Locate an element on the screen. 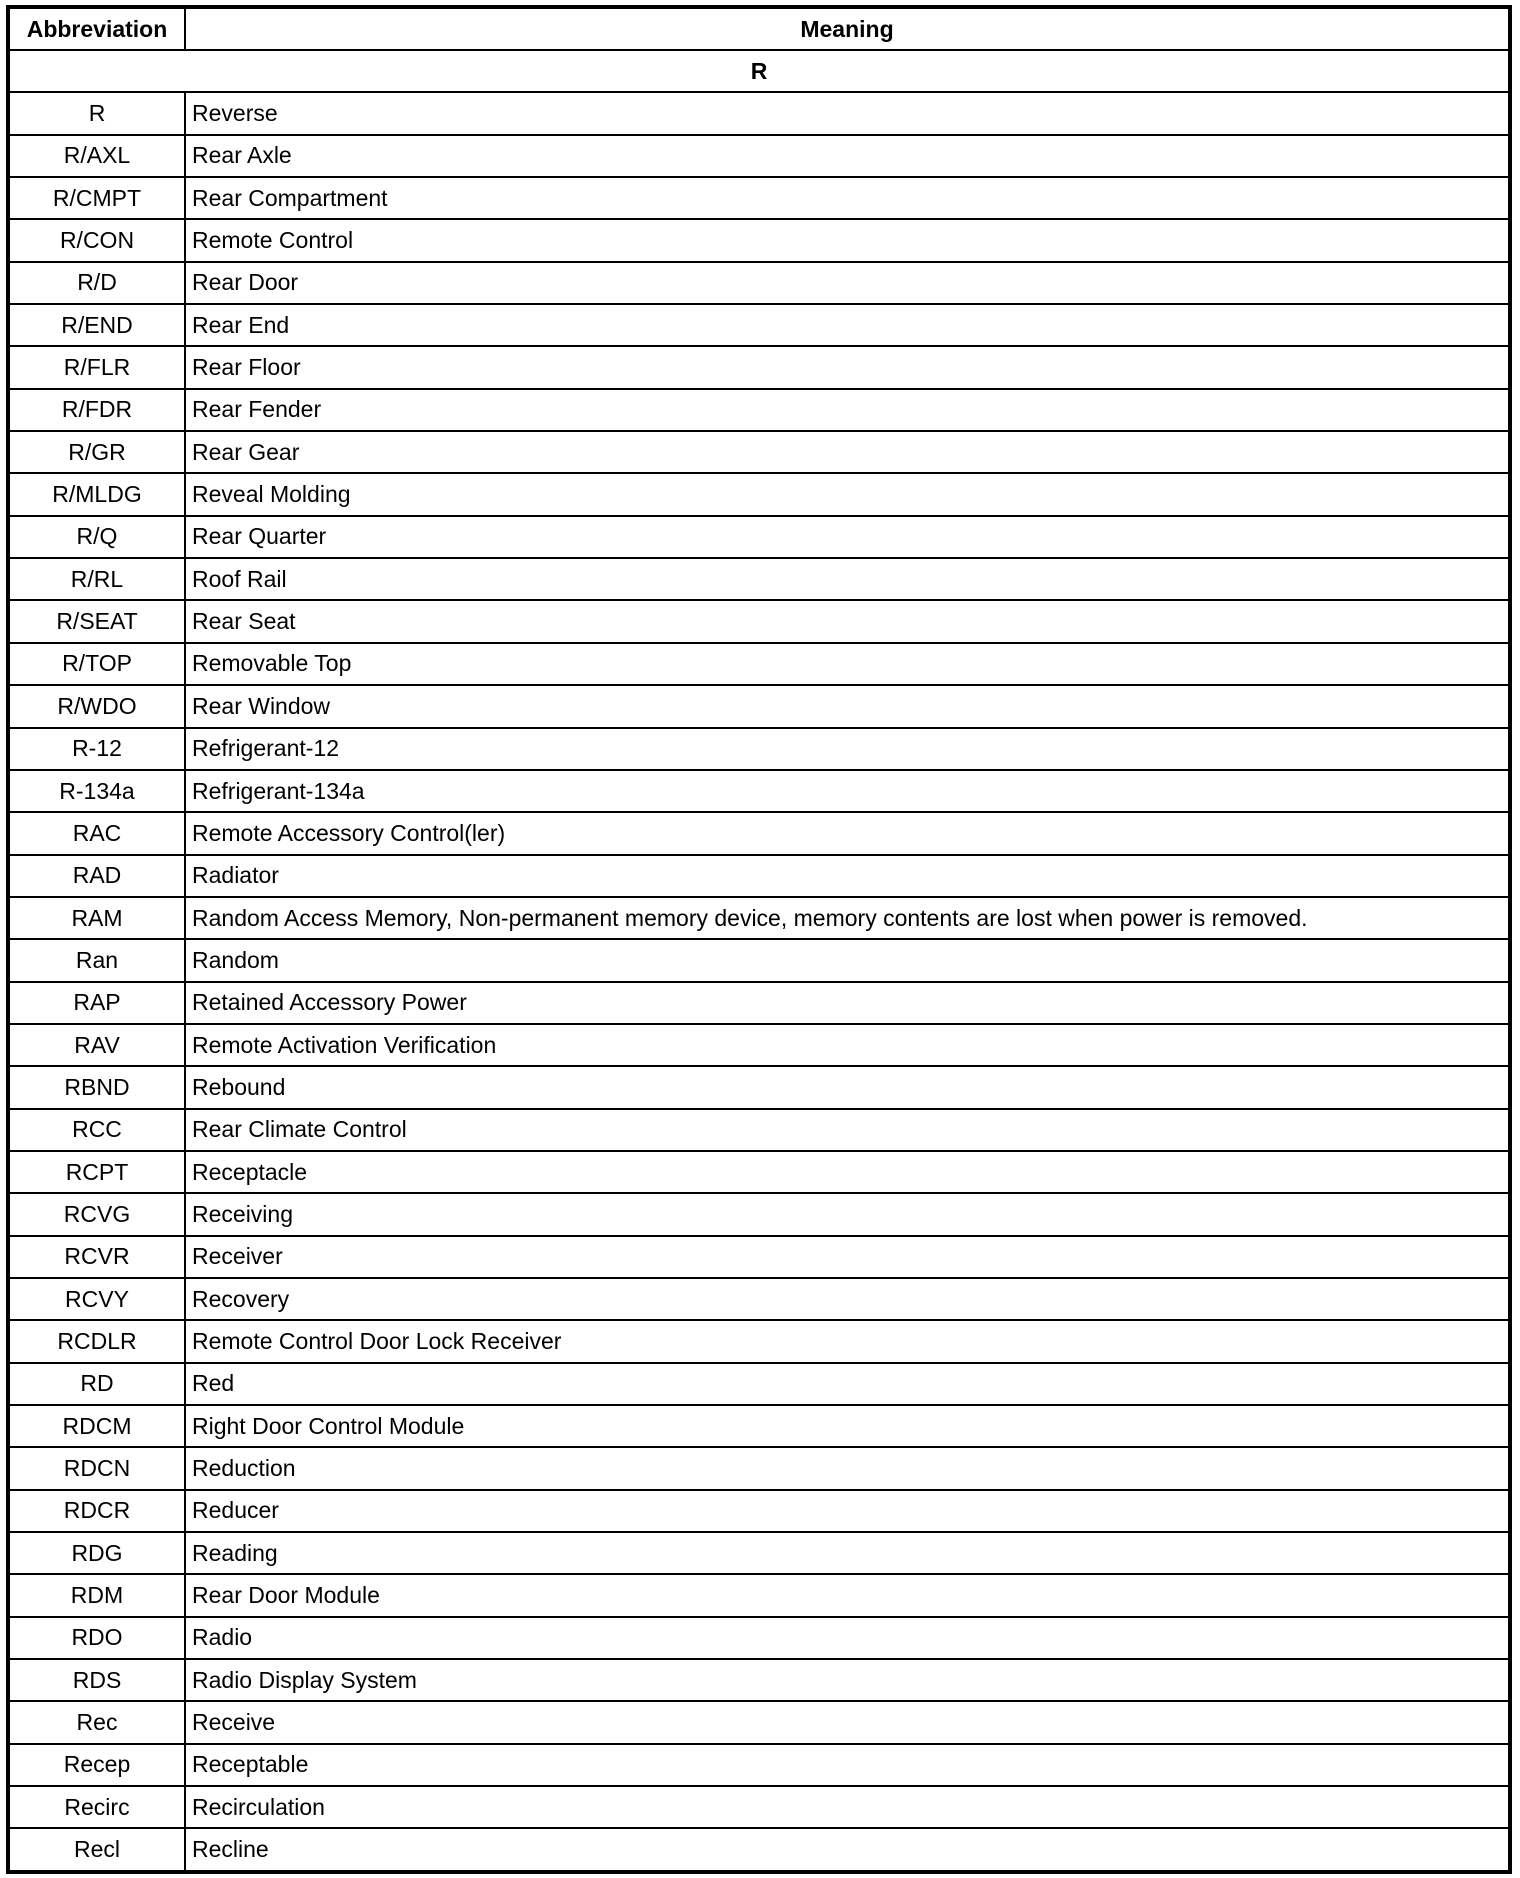  abbreviation-cell: R/RL is located at coordinates (96, 579).